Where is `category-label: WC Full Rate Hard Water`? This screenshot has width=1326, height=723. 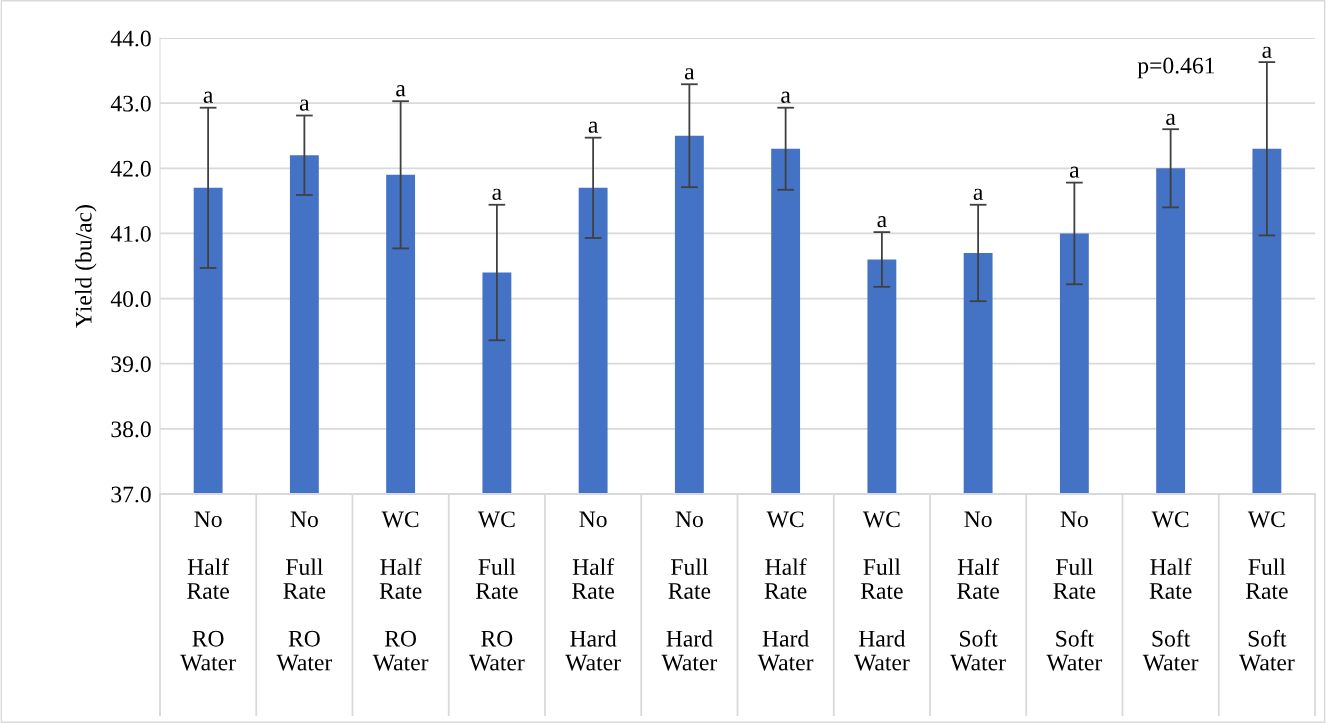 category-label: WC Full Rate Hard Water is located at coordinates (882, 591).